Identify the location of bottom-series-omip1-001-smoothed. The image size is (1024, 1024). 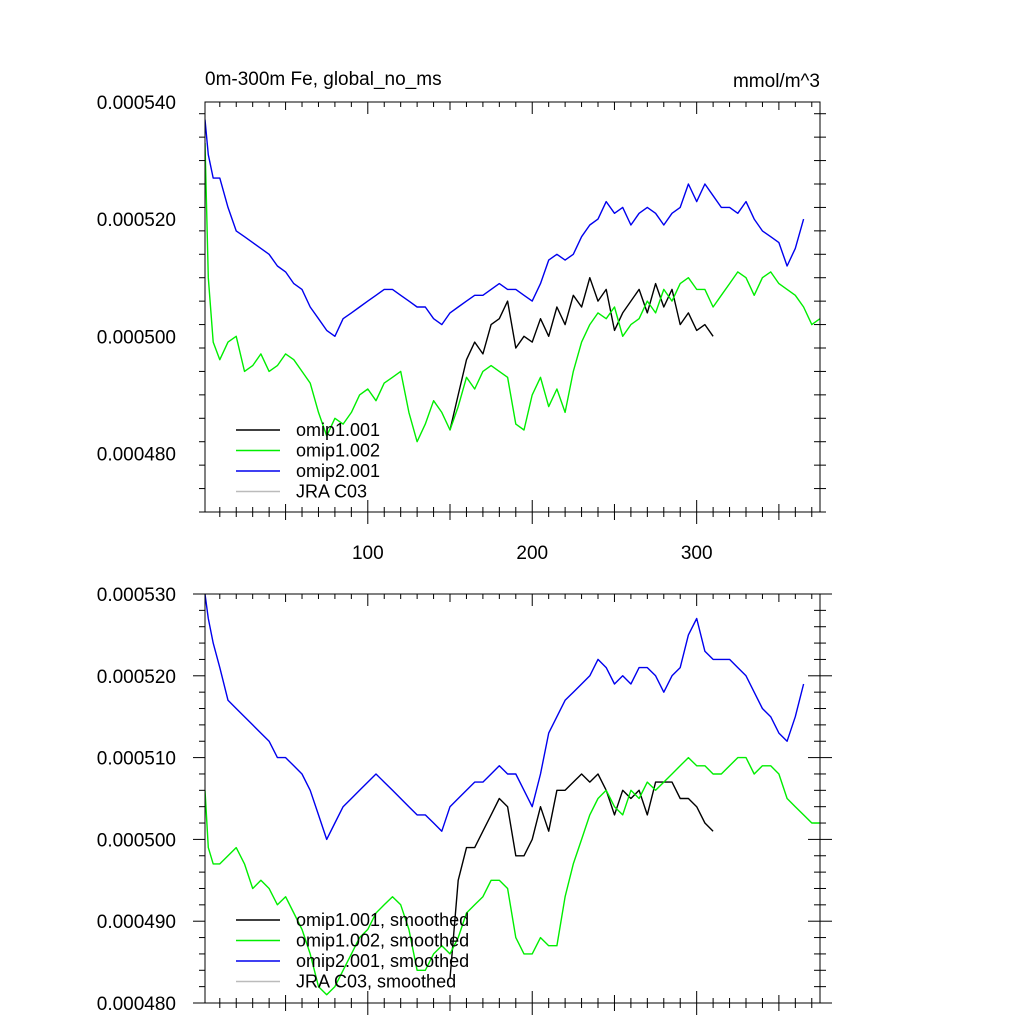
(581, 876).